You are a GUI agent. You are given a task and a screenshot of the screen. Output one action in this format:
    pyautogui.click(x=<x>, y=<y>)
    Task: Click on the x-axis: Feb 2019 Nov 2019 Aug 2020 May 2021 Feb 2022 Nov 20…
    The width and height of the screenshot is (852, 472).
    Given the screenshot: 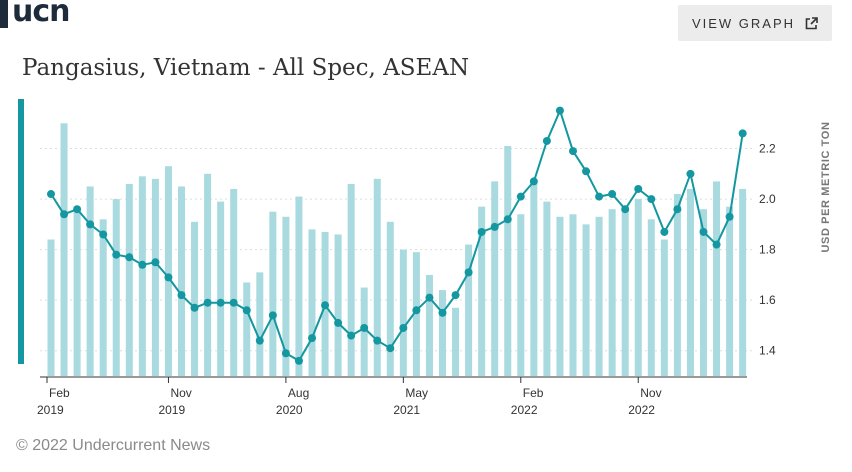 What is the action you would take?
    pyautogui.click(x=392, y=396)
    